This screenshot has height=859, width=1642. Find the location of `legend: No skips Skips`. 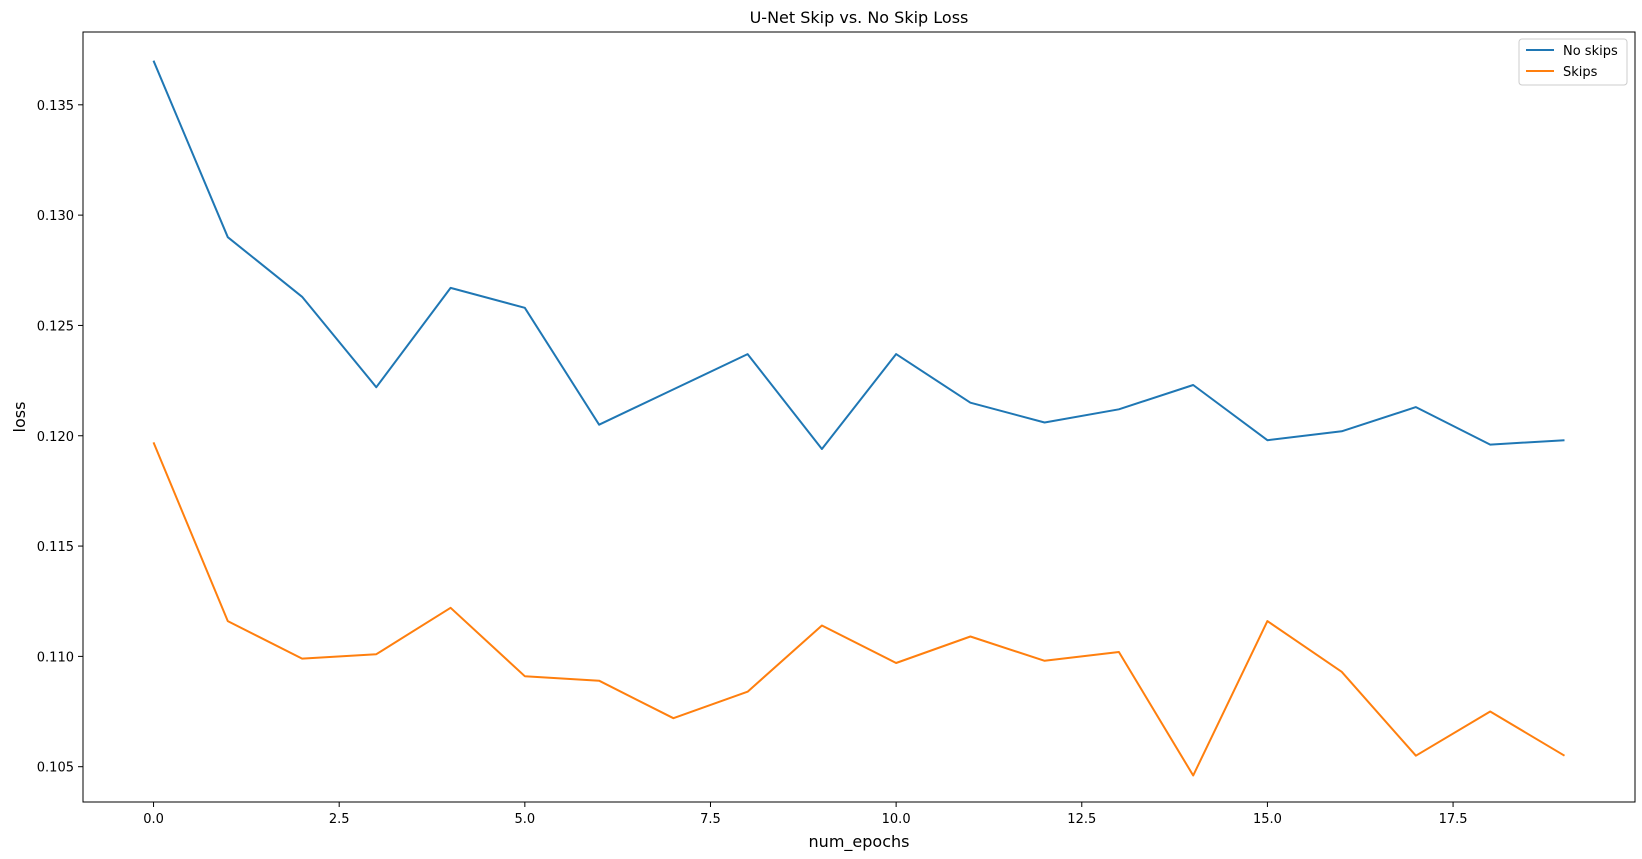

legend: No skips Skips is located at coordinates (1573, 62).